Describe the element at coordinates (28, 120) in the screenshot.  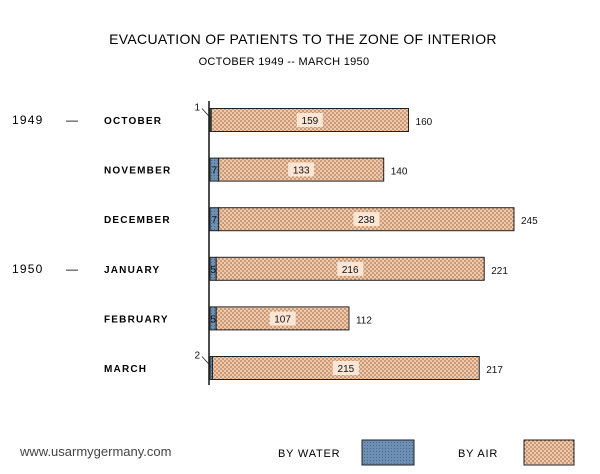
I see `year-label-1949: 1949` at that location.